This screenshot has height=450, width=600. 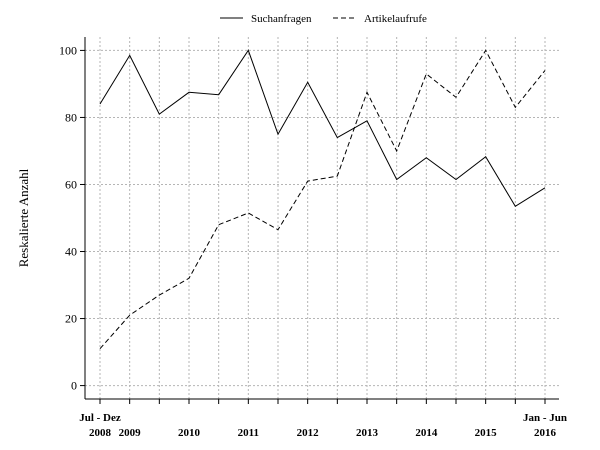 I want to click on y-tick-label: 80, so click(x=71, y=117).